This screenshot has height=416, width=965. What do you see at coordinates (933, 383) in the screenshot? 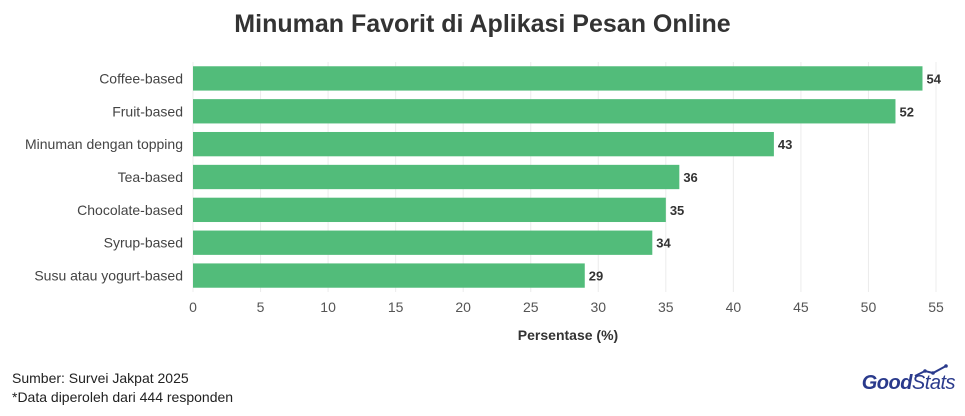
I see `logo-stats-text: Stats` at bounding box center [933, 383].